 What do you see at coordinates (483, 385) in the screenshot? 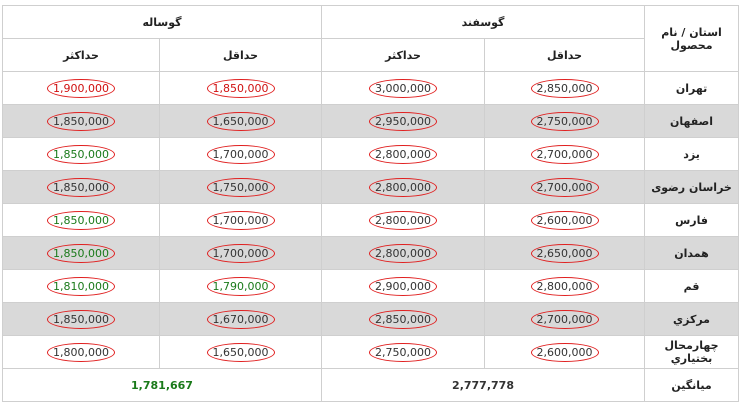
I see `average-value: 2,777,778` at bounding box center [483, 385].